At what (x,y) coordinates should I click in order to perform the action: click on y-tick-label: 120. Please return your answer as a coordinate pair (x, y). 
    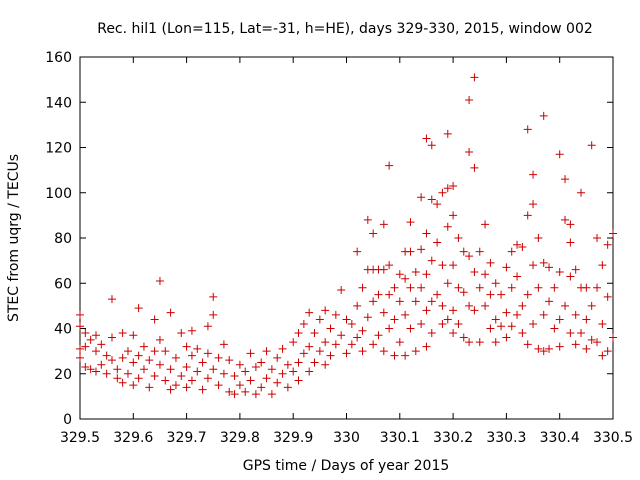
    Looking at the image, I should click on (58, 149).